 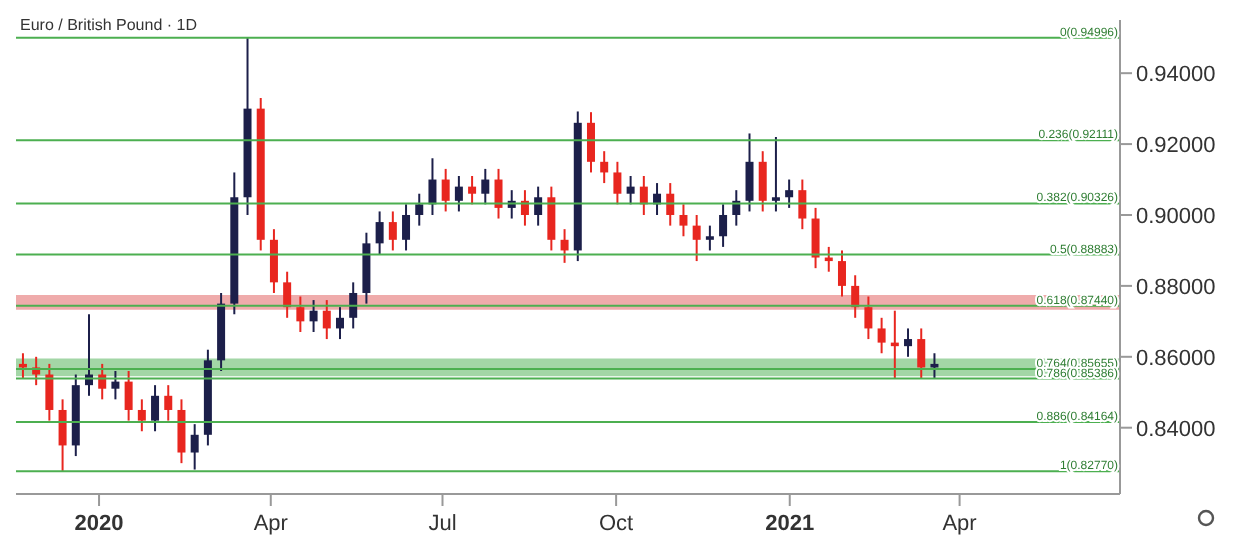 I want to click on y-tick-label: 0.94000, so click(x=1176, y=74).